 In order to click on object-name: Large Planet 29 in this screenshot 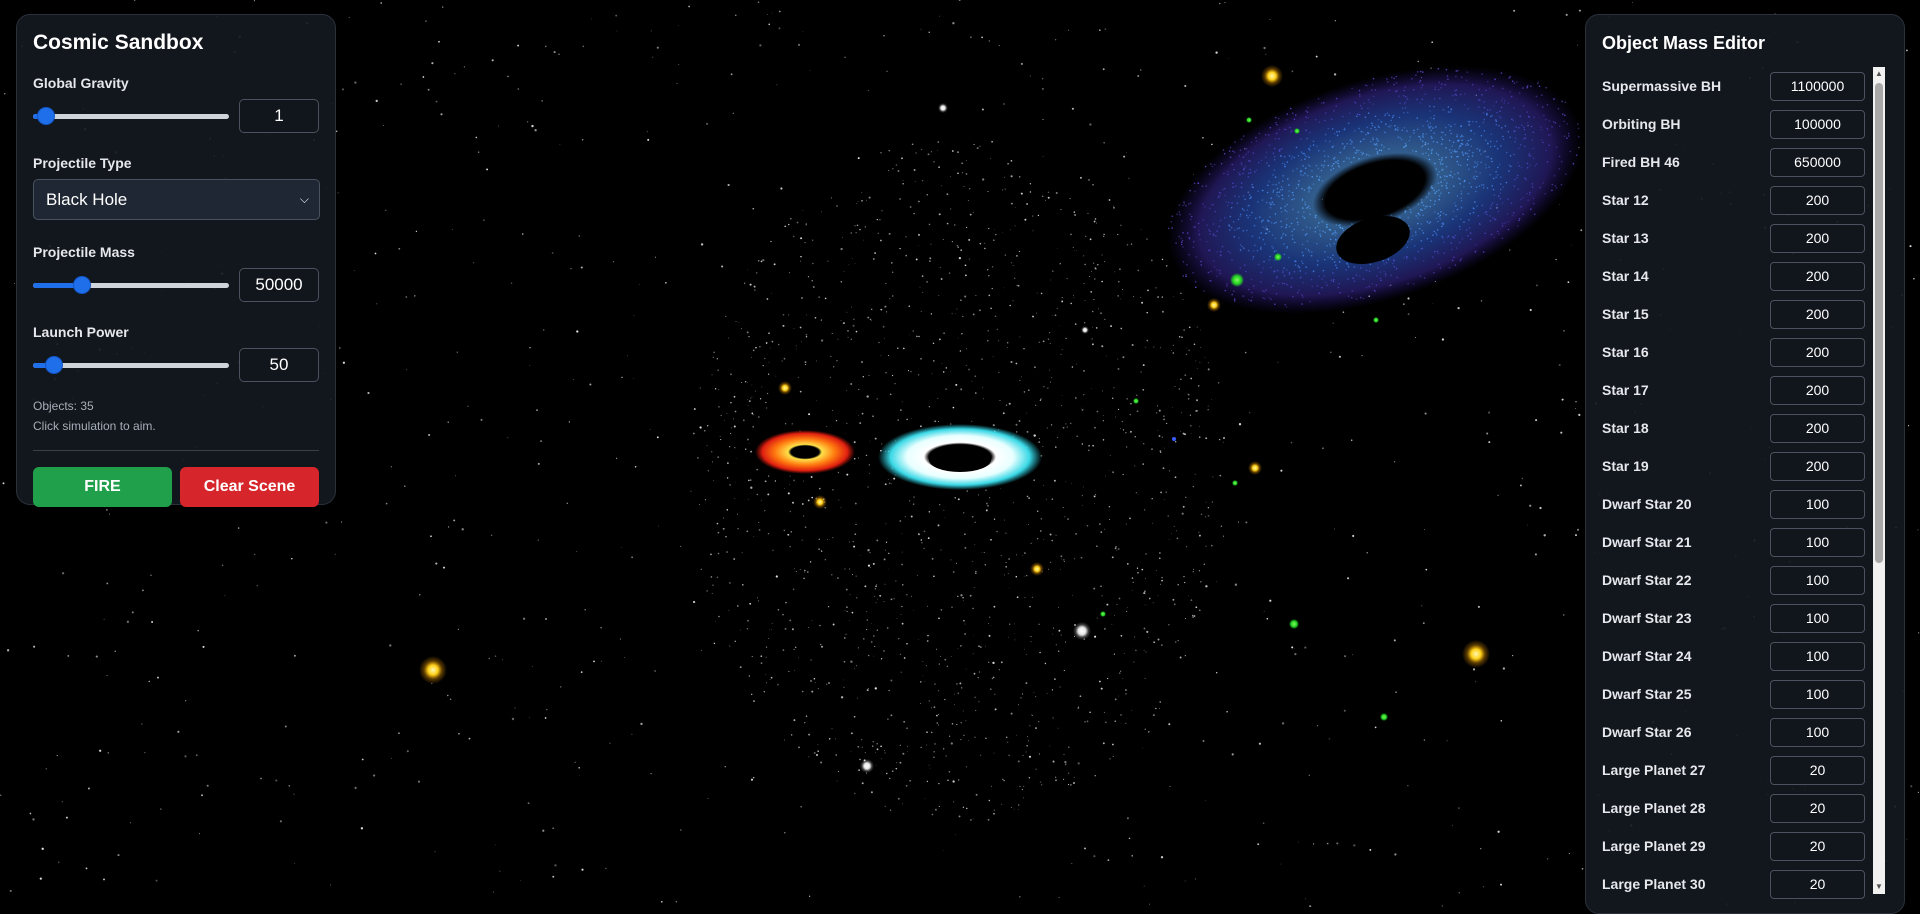, I will do `click(1654, 846)`.